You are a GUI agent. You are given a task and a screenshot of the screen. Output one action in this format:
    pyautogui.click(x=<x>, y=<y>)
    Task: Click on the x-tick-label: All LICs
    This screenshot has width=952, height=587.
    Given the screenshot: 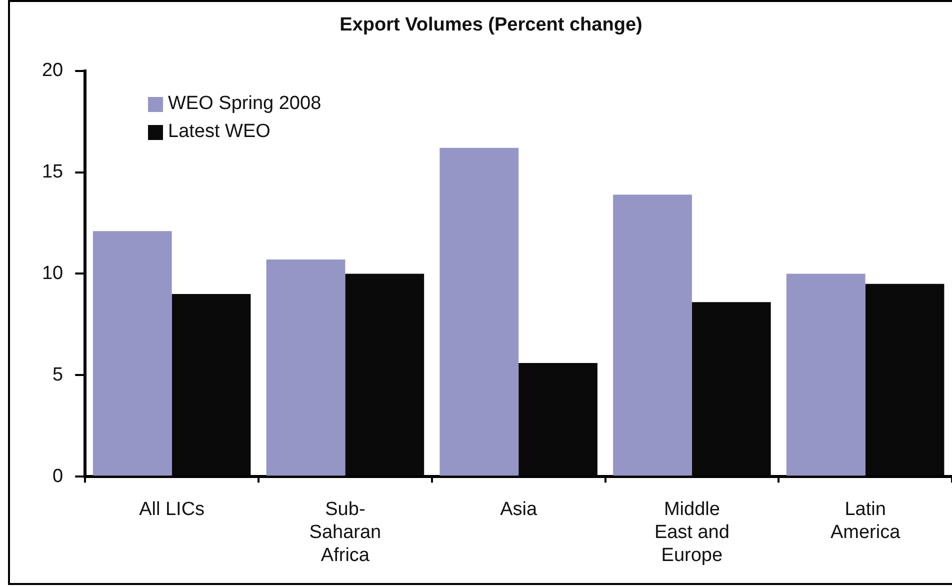 What is the action you would take?
    pyautogui.click(x=172, y=509)
    